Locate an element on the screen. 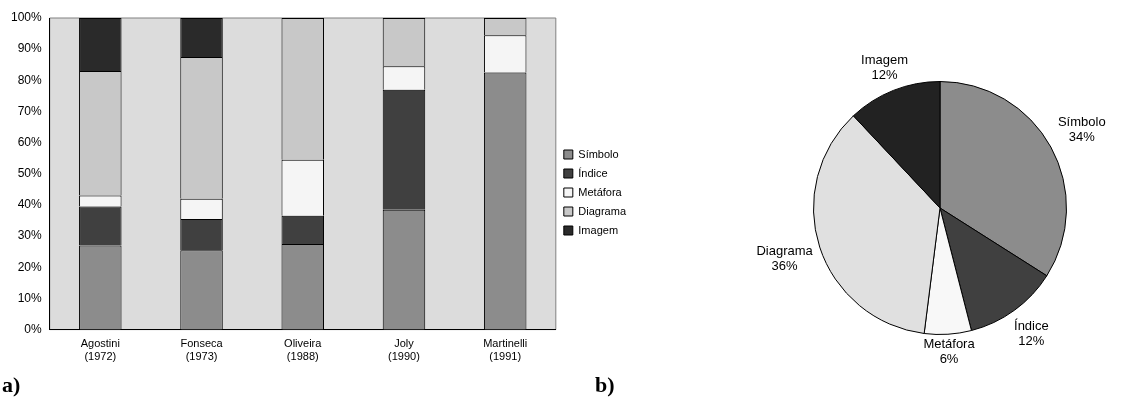 The width and height of the screenshot is (1131, 407). data-label: 6% is located at coordinates (949, 358).